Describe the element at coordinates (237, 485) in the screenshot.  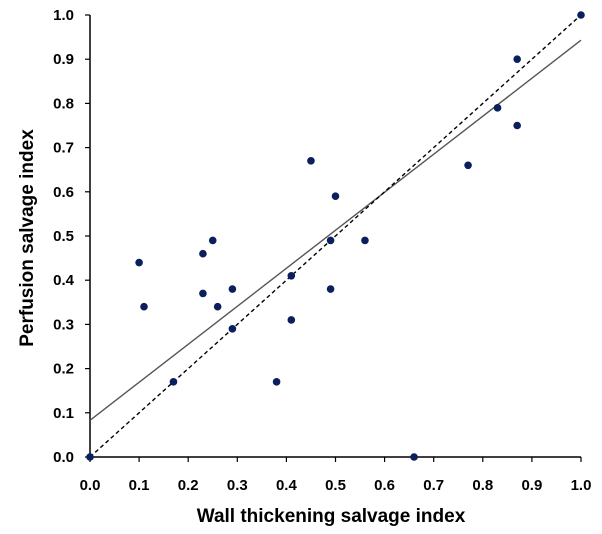
I see `x-tick-label: 0.3` at that location.